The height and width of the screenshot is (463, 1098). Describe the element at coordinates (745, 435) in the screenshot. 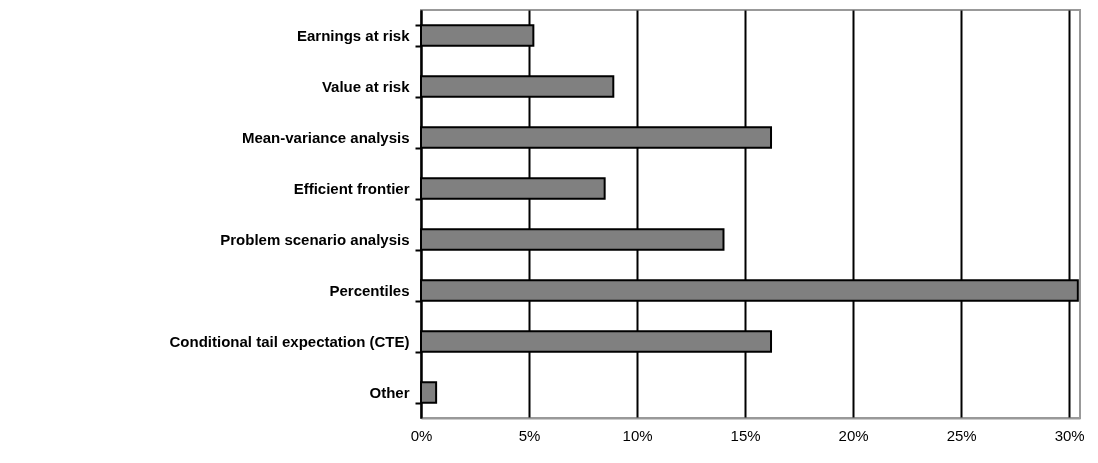

I see `x-tick-label: 15%` at that location.